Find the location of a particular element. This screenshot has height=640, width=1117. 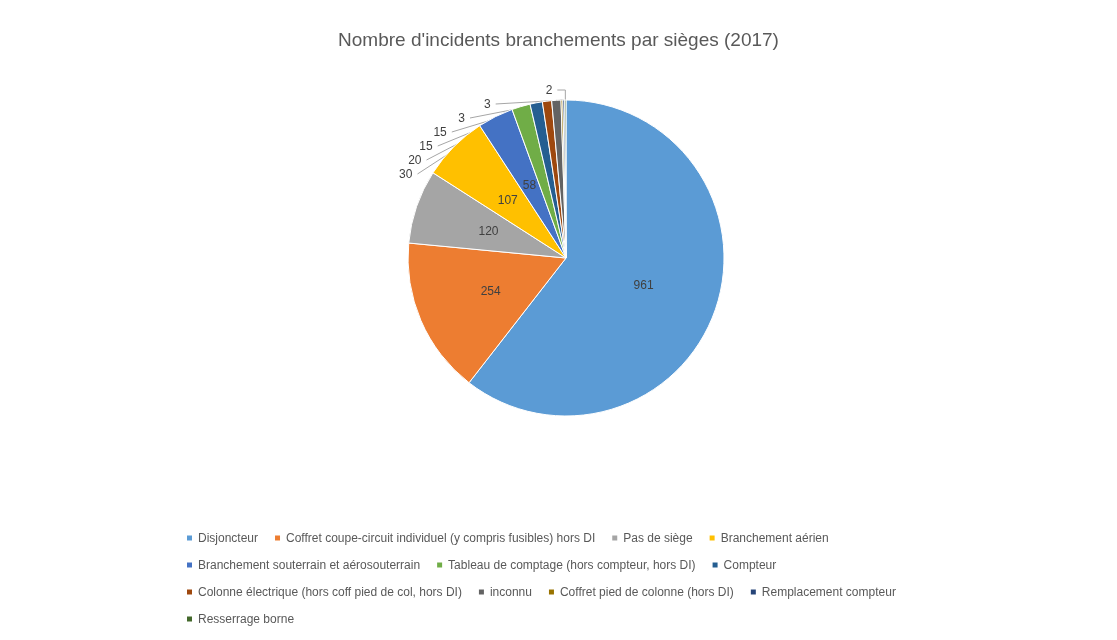

data-label: 254 is located at coordinates (491, 290).